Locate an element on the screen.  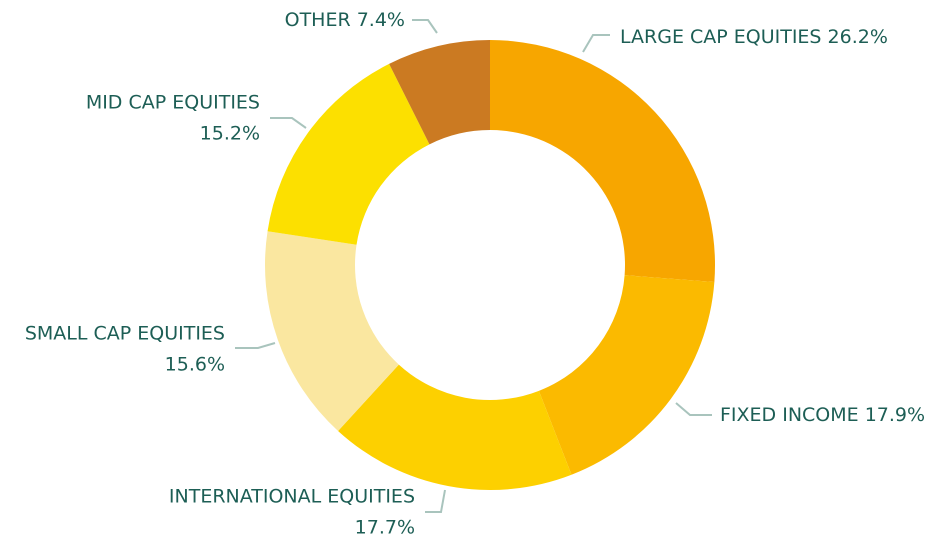
slice-value: 17.7% is located at coordinates (385, 527).